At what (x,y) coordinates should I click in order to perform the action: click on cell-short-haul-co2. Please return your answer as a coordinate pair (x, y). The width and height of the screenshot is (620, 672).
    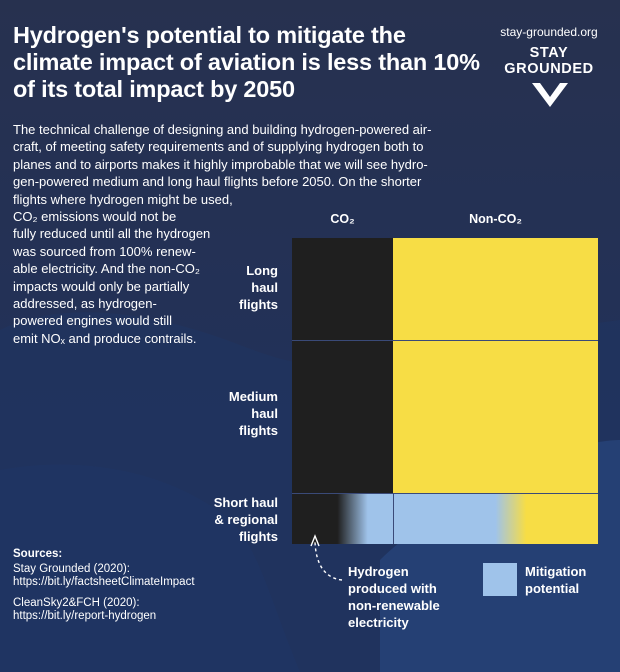
    Looking at the image, I should click on (342, 519).